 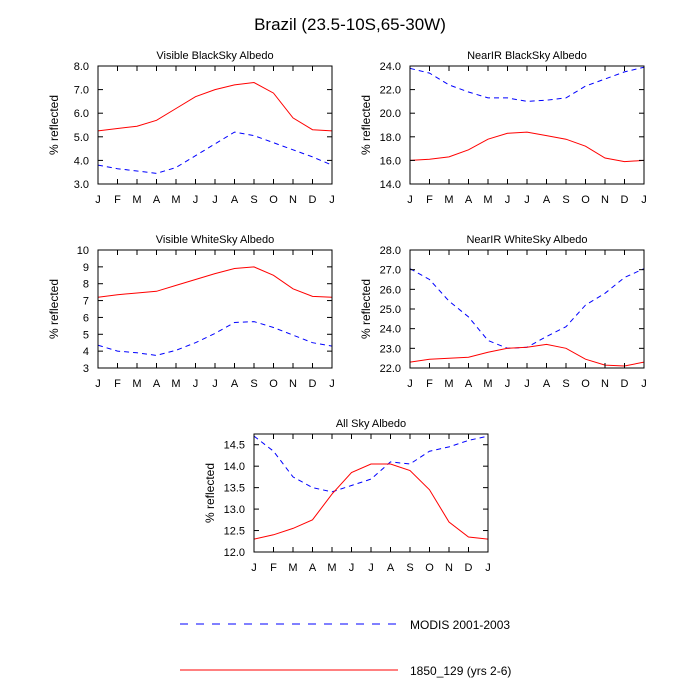 What do you see at coordinates (81, 67) in the screenshot?
I see `y-tick-label: 8.0` at bounding box center [81, 67].